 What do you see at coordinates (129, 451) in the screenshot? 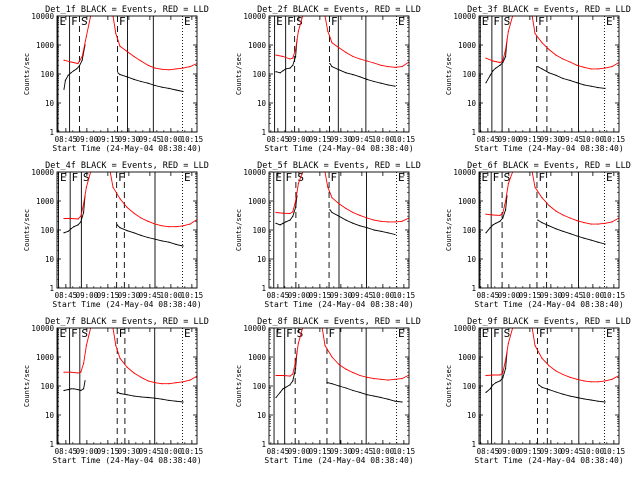
I see `x-tick-label: 09:30` at bounding box center [129, 451].